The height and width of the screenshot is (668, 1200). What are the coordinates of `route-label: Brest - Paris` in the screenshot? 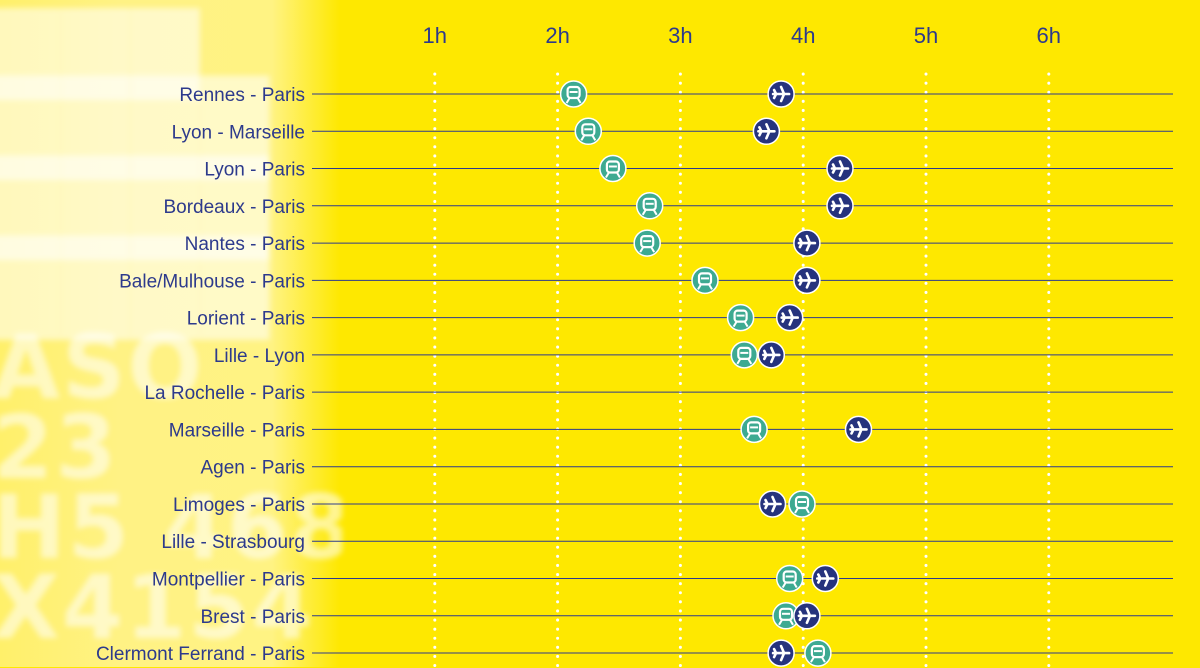 It's located at (252, 617).